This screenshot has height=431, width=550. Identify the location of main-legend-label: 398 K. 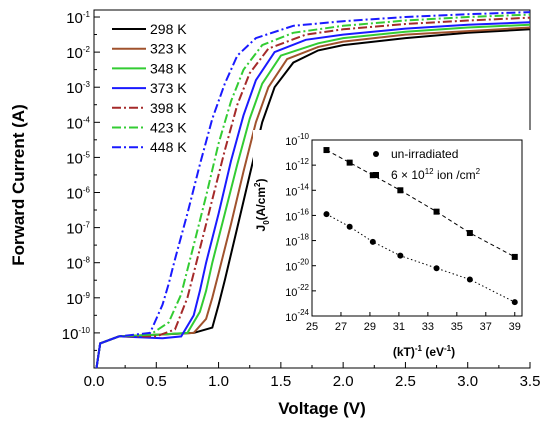
(168, 108).